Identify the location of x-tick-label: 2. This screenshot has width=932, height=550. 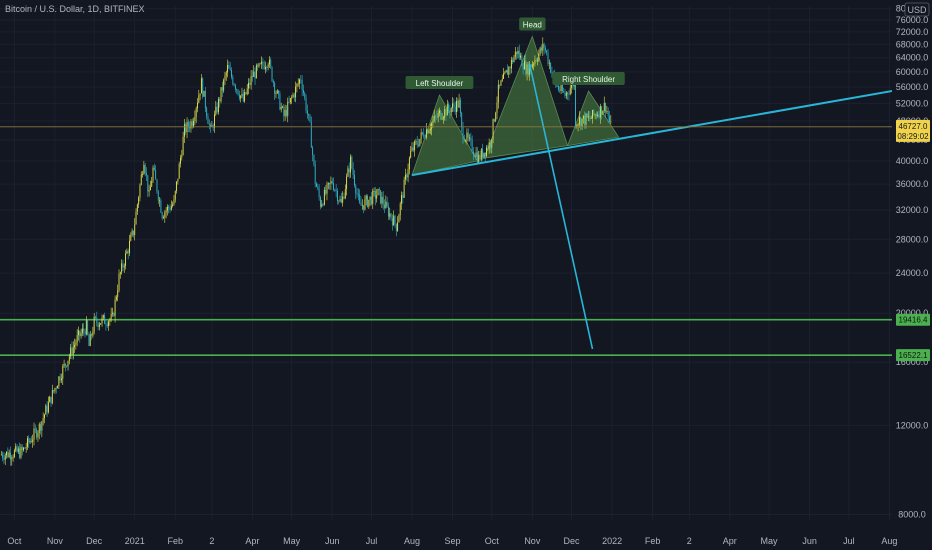
(211, 541).